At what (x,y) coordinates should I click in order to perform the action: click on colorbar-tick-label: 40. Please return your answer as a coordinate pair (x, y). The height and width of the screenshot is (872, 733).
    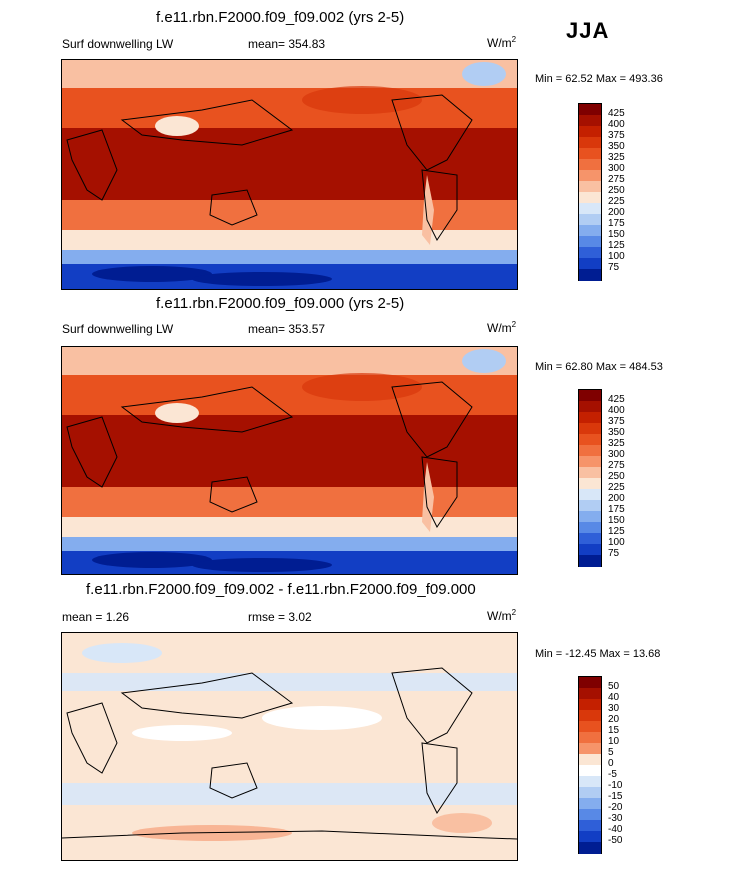
    Looking at the image, I should click on (614, 697).